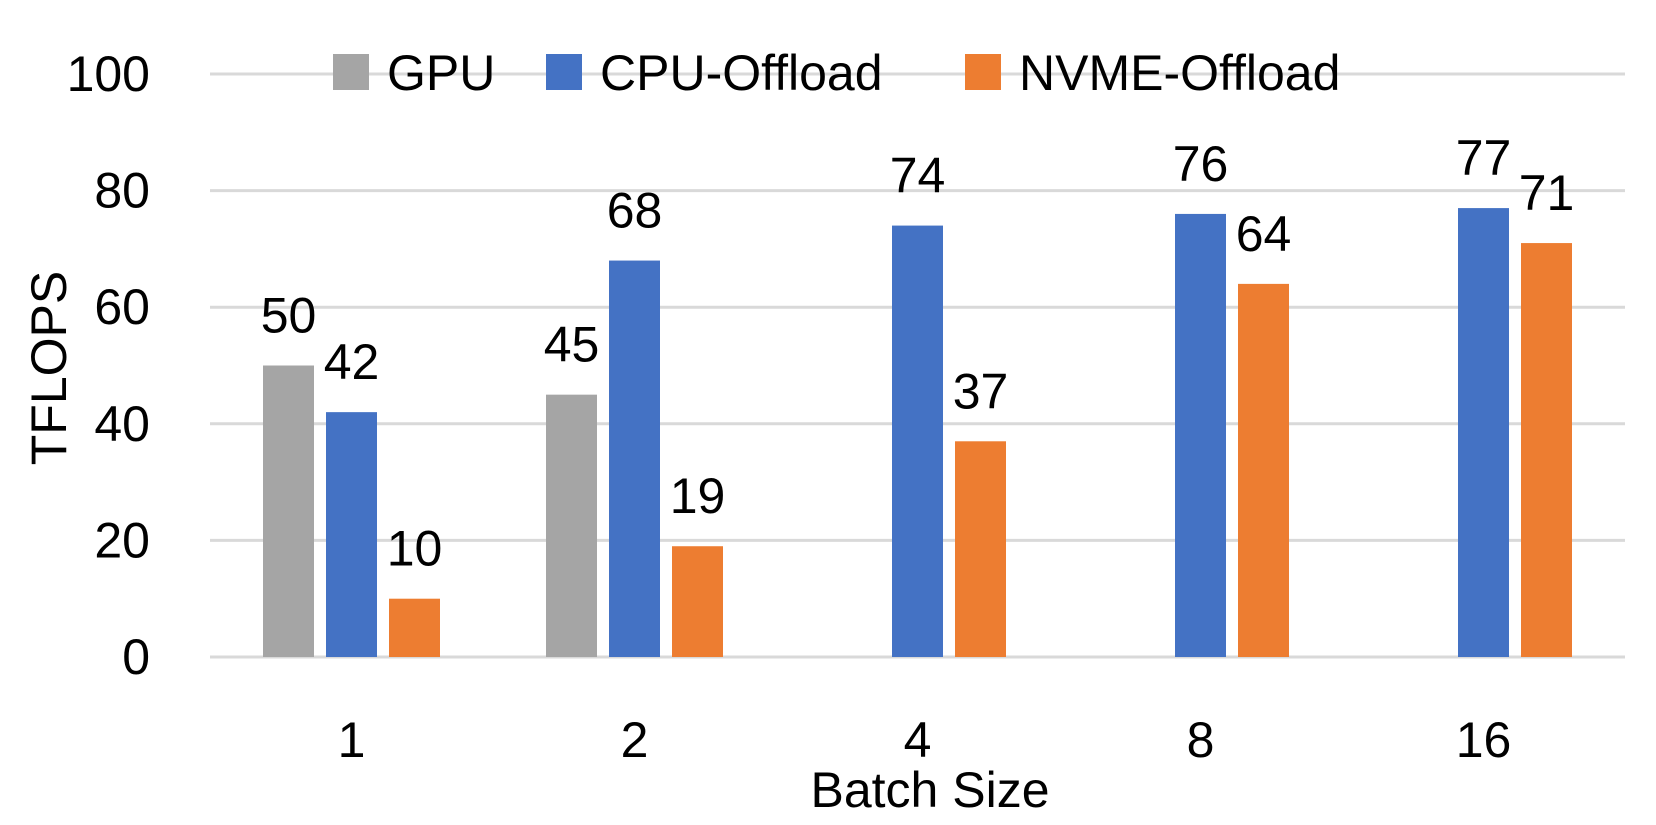 The image size is (1656, 825). What do you see at coordinates (351, 72) in the screenshot?
I see `legend-swatch-gpu` at bounding box center [351, 72].